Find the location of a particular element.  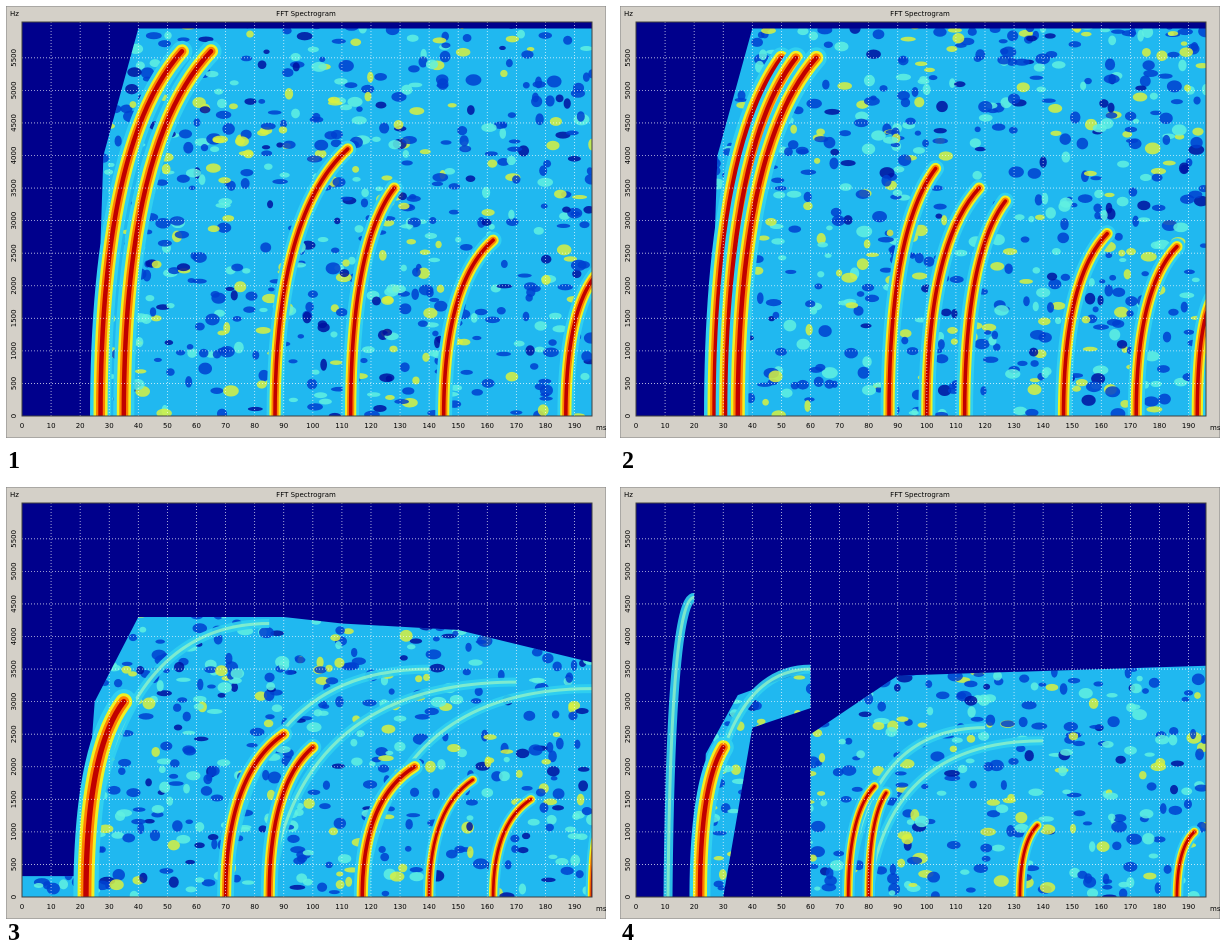

y-axis-label: Hz is located at coordinates (14, 495).